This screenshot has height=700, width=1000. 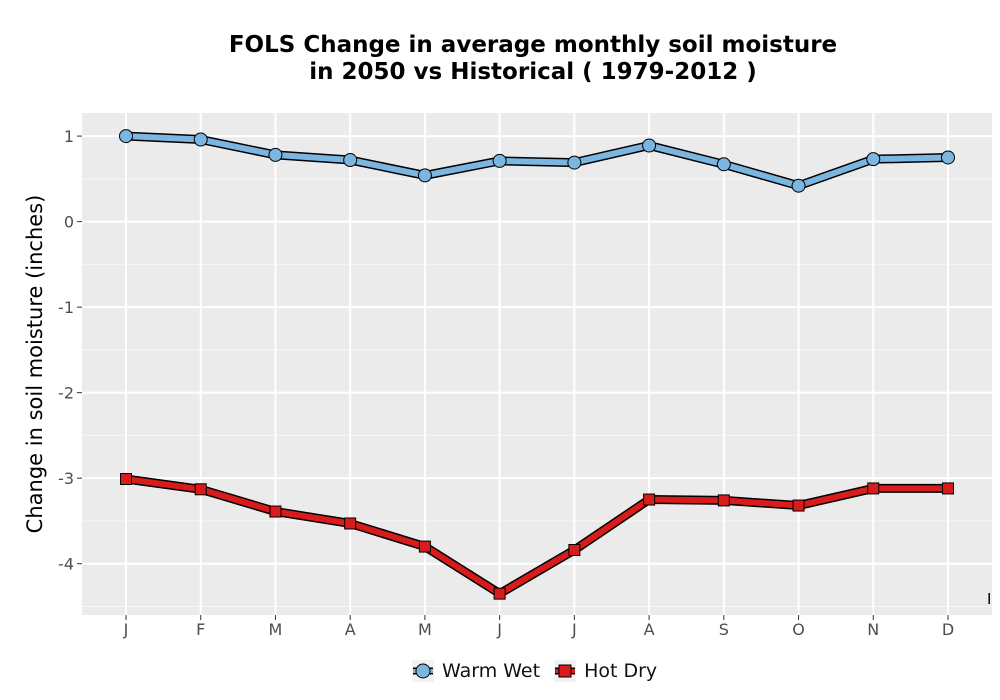 What do you see at coordinates (537, 161) in the screenshot?
I see `series-line-warm-wet` at bounding box center [537, 161].